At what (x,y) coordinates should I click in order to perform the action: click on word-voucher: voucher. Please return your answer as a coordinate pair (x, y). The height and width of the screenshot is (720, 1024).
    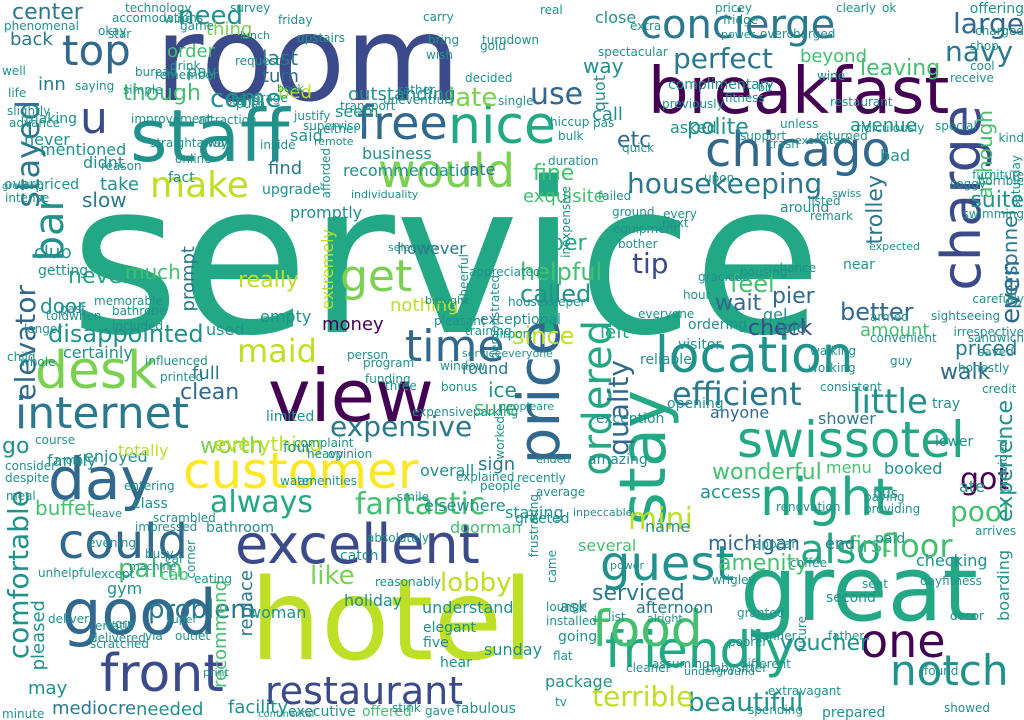
    Looking at the image, I should click on (825, 643).